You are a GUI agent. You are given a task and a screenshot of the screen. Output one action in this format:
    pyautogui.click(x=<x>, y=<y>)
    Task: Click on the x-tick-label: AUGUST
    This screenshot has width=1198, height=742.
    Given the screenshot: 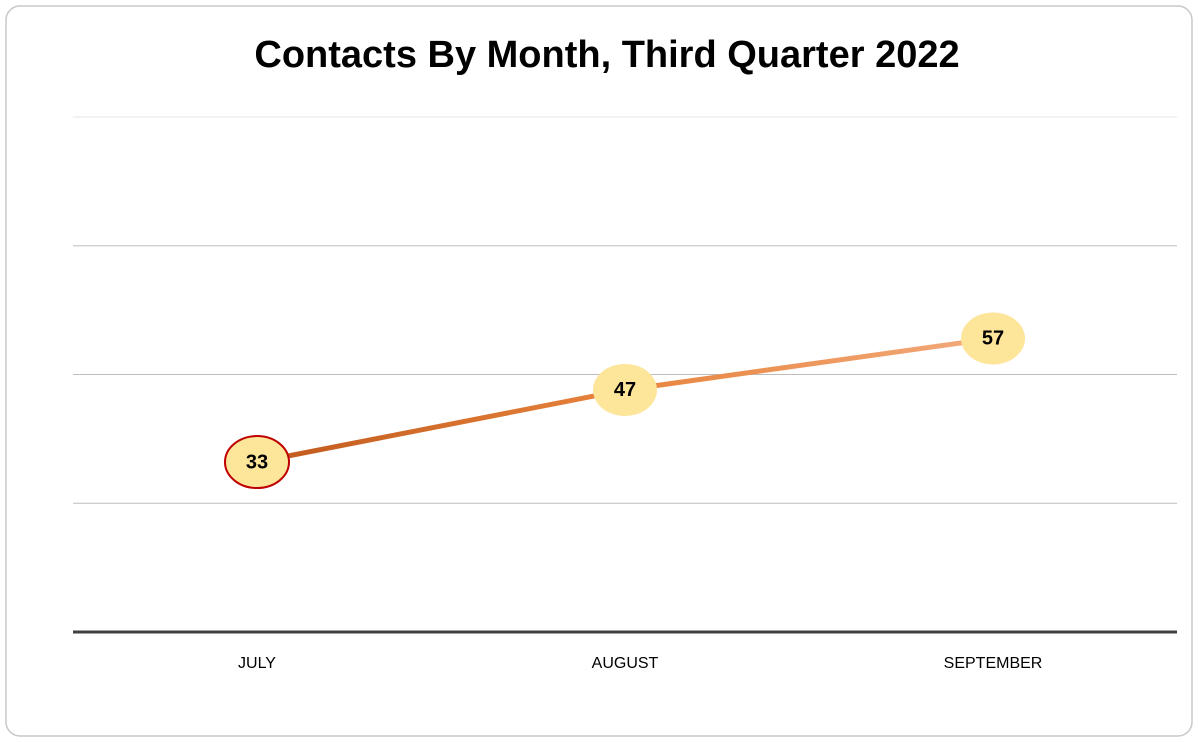 What is the action you would take?
    pyautogui.click(x=625, y=663)
    